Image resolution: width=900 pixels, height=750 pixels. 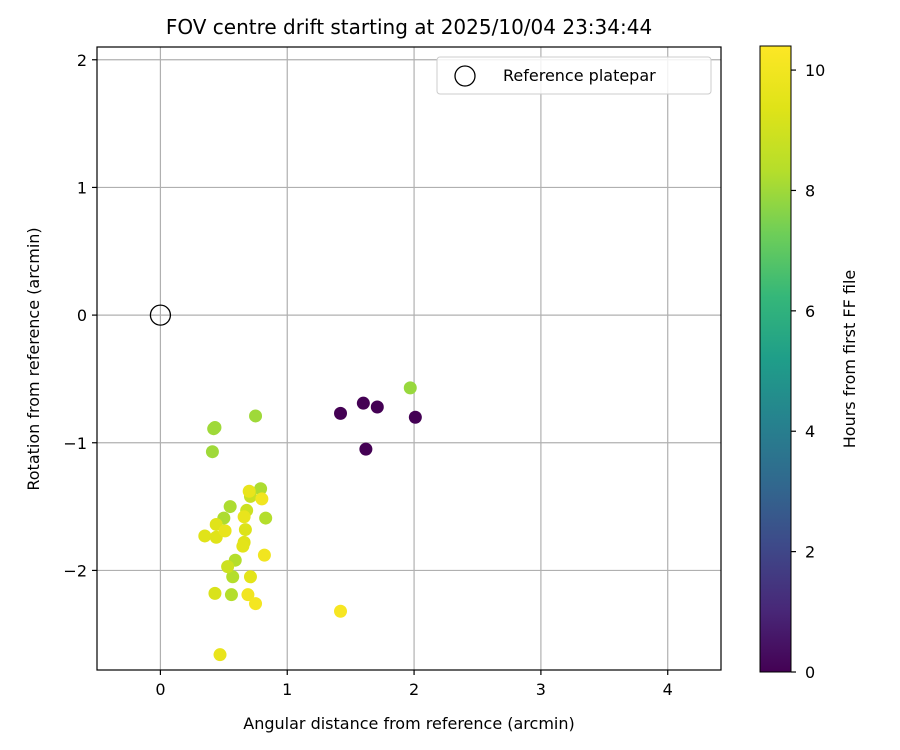 What do you see at coordinates (775, 359) in the screenshot?
I see `colorbar` at bounding box center [775, 359].